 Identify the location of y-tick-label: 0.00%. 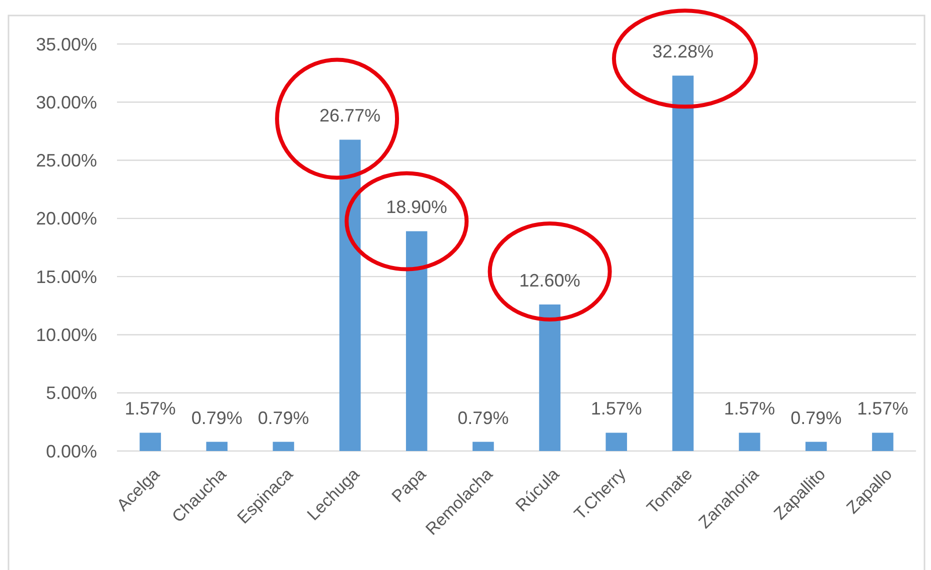
(71, 451).